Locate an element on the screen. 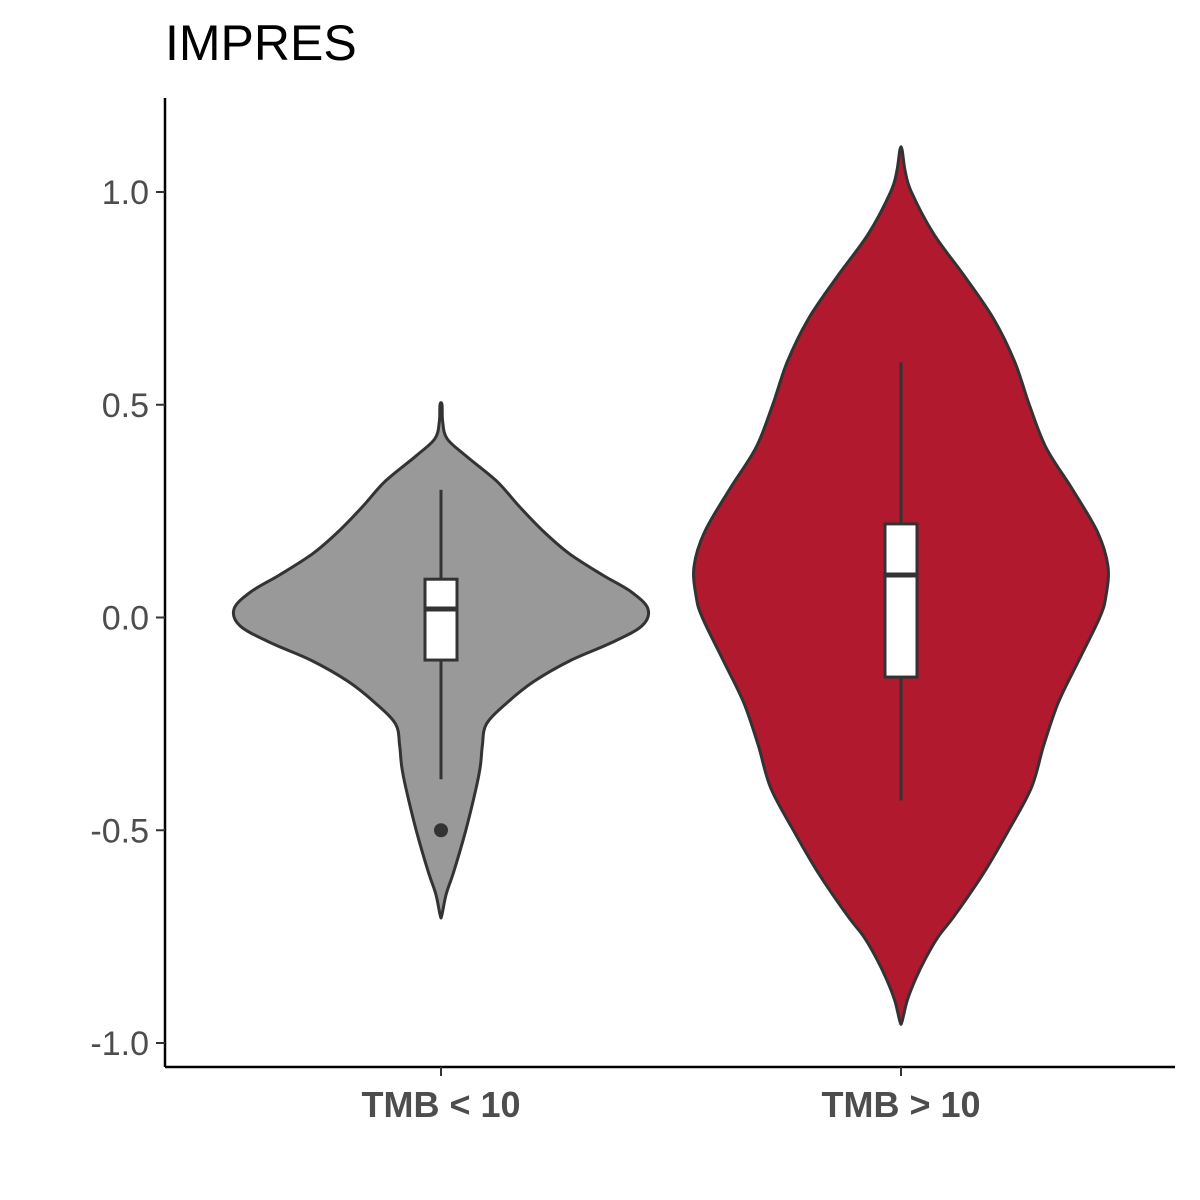 This screenshot has height=1200, width=1200. y-tick-label: -1.0 is located at coordinates (119, 1044).